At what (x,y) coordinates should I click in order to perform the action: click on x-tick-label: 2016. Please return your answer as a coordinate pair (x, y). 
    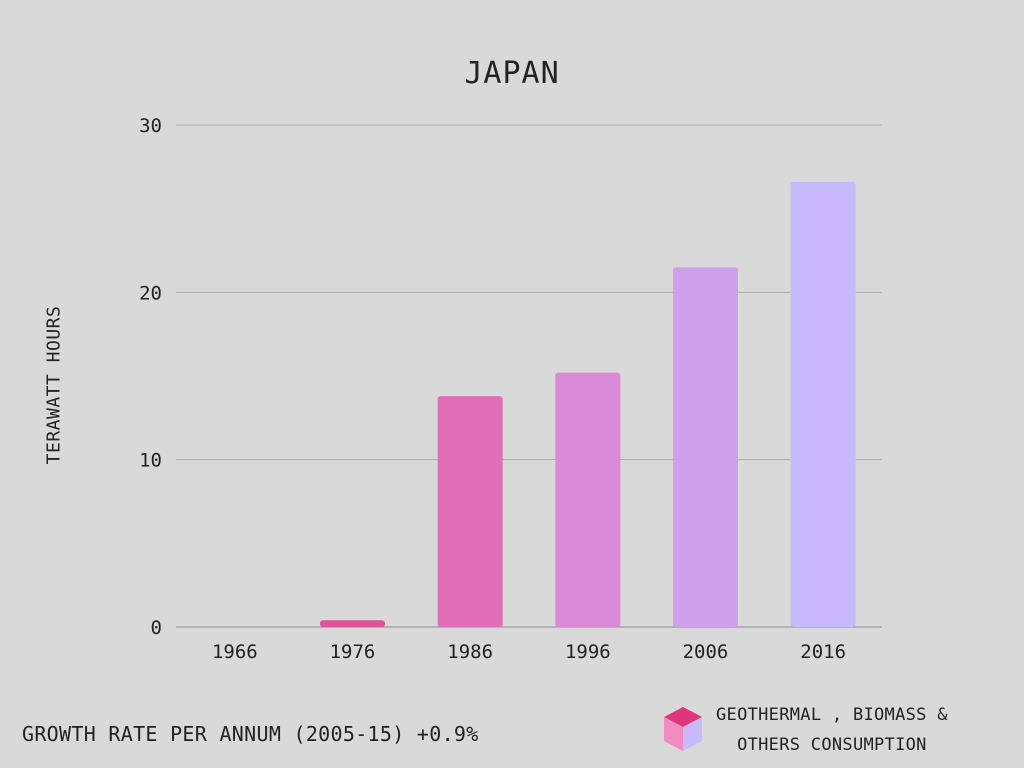
    Looking at the image, I should click on (823, 652).